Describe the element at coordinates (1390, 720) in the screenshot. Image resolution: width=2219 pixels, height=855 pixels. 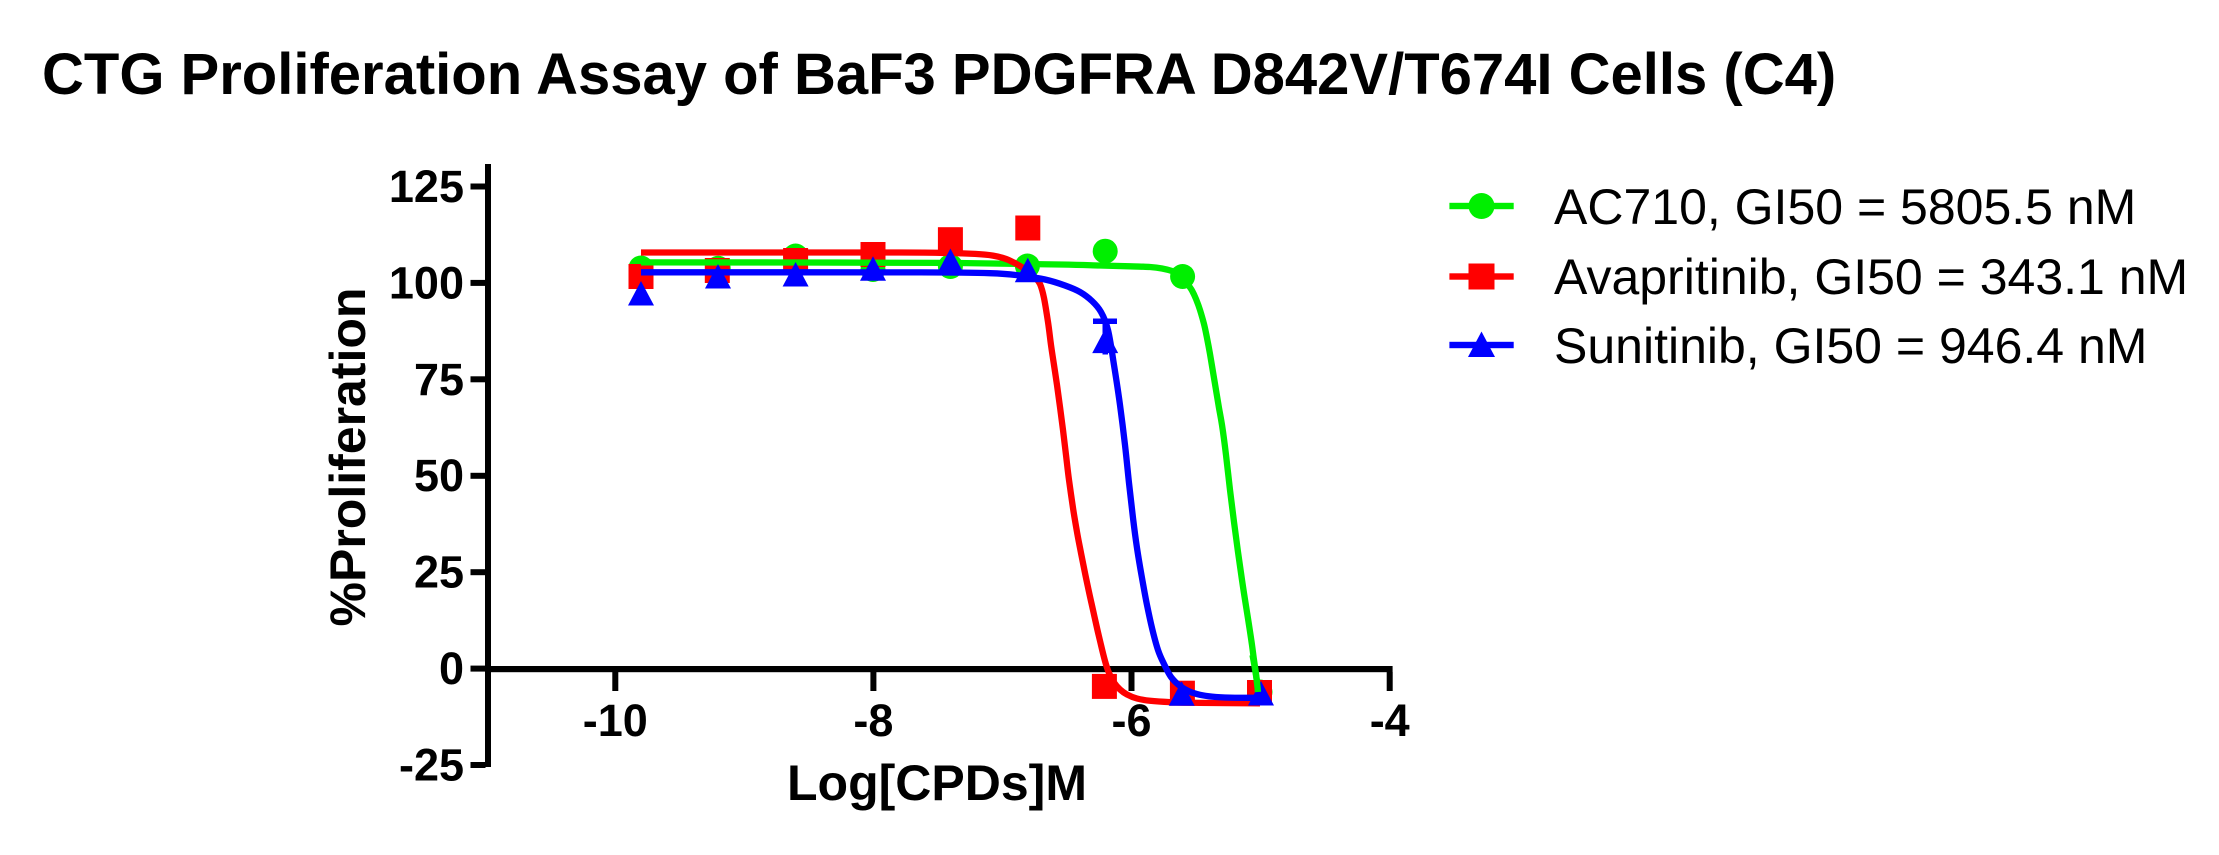
I see `svg-text: -4` at that location.